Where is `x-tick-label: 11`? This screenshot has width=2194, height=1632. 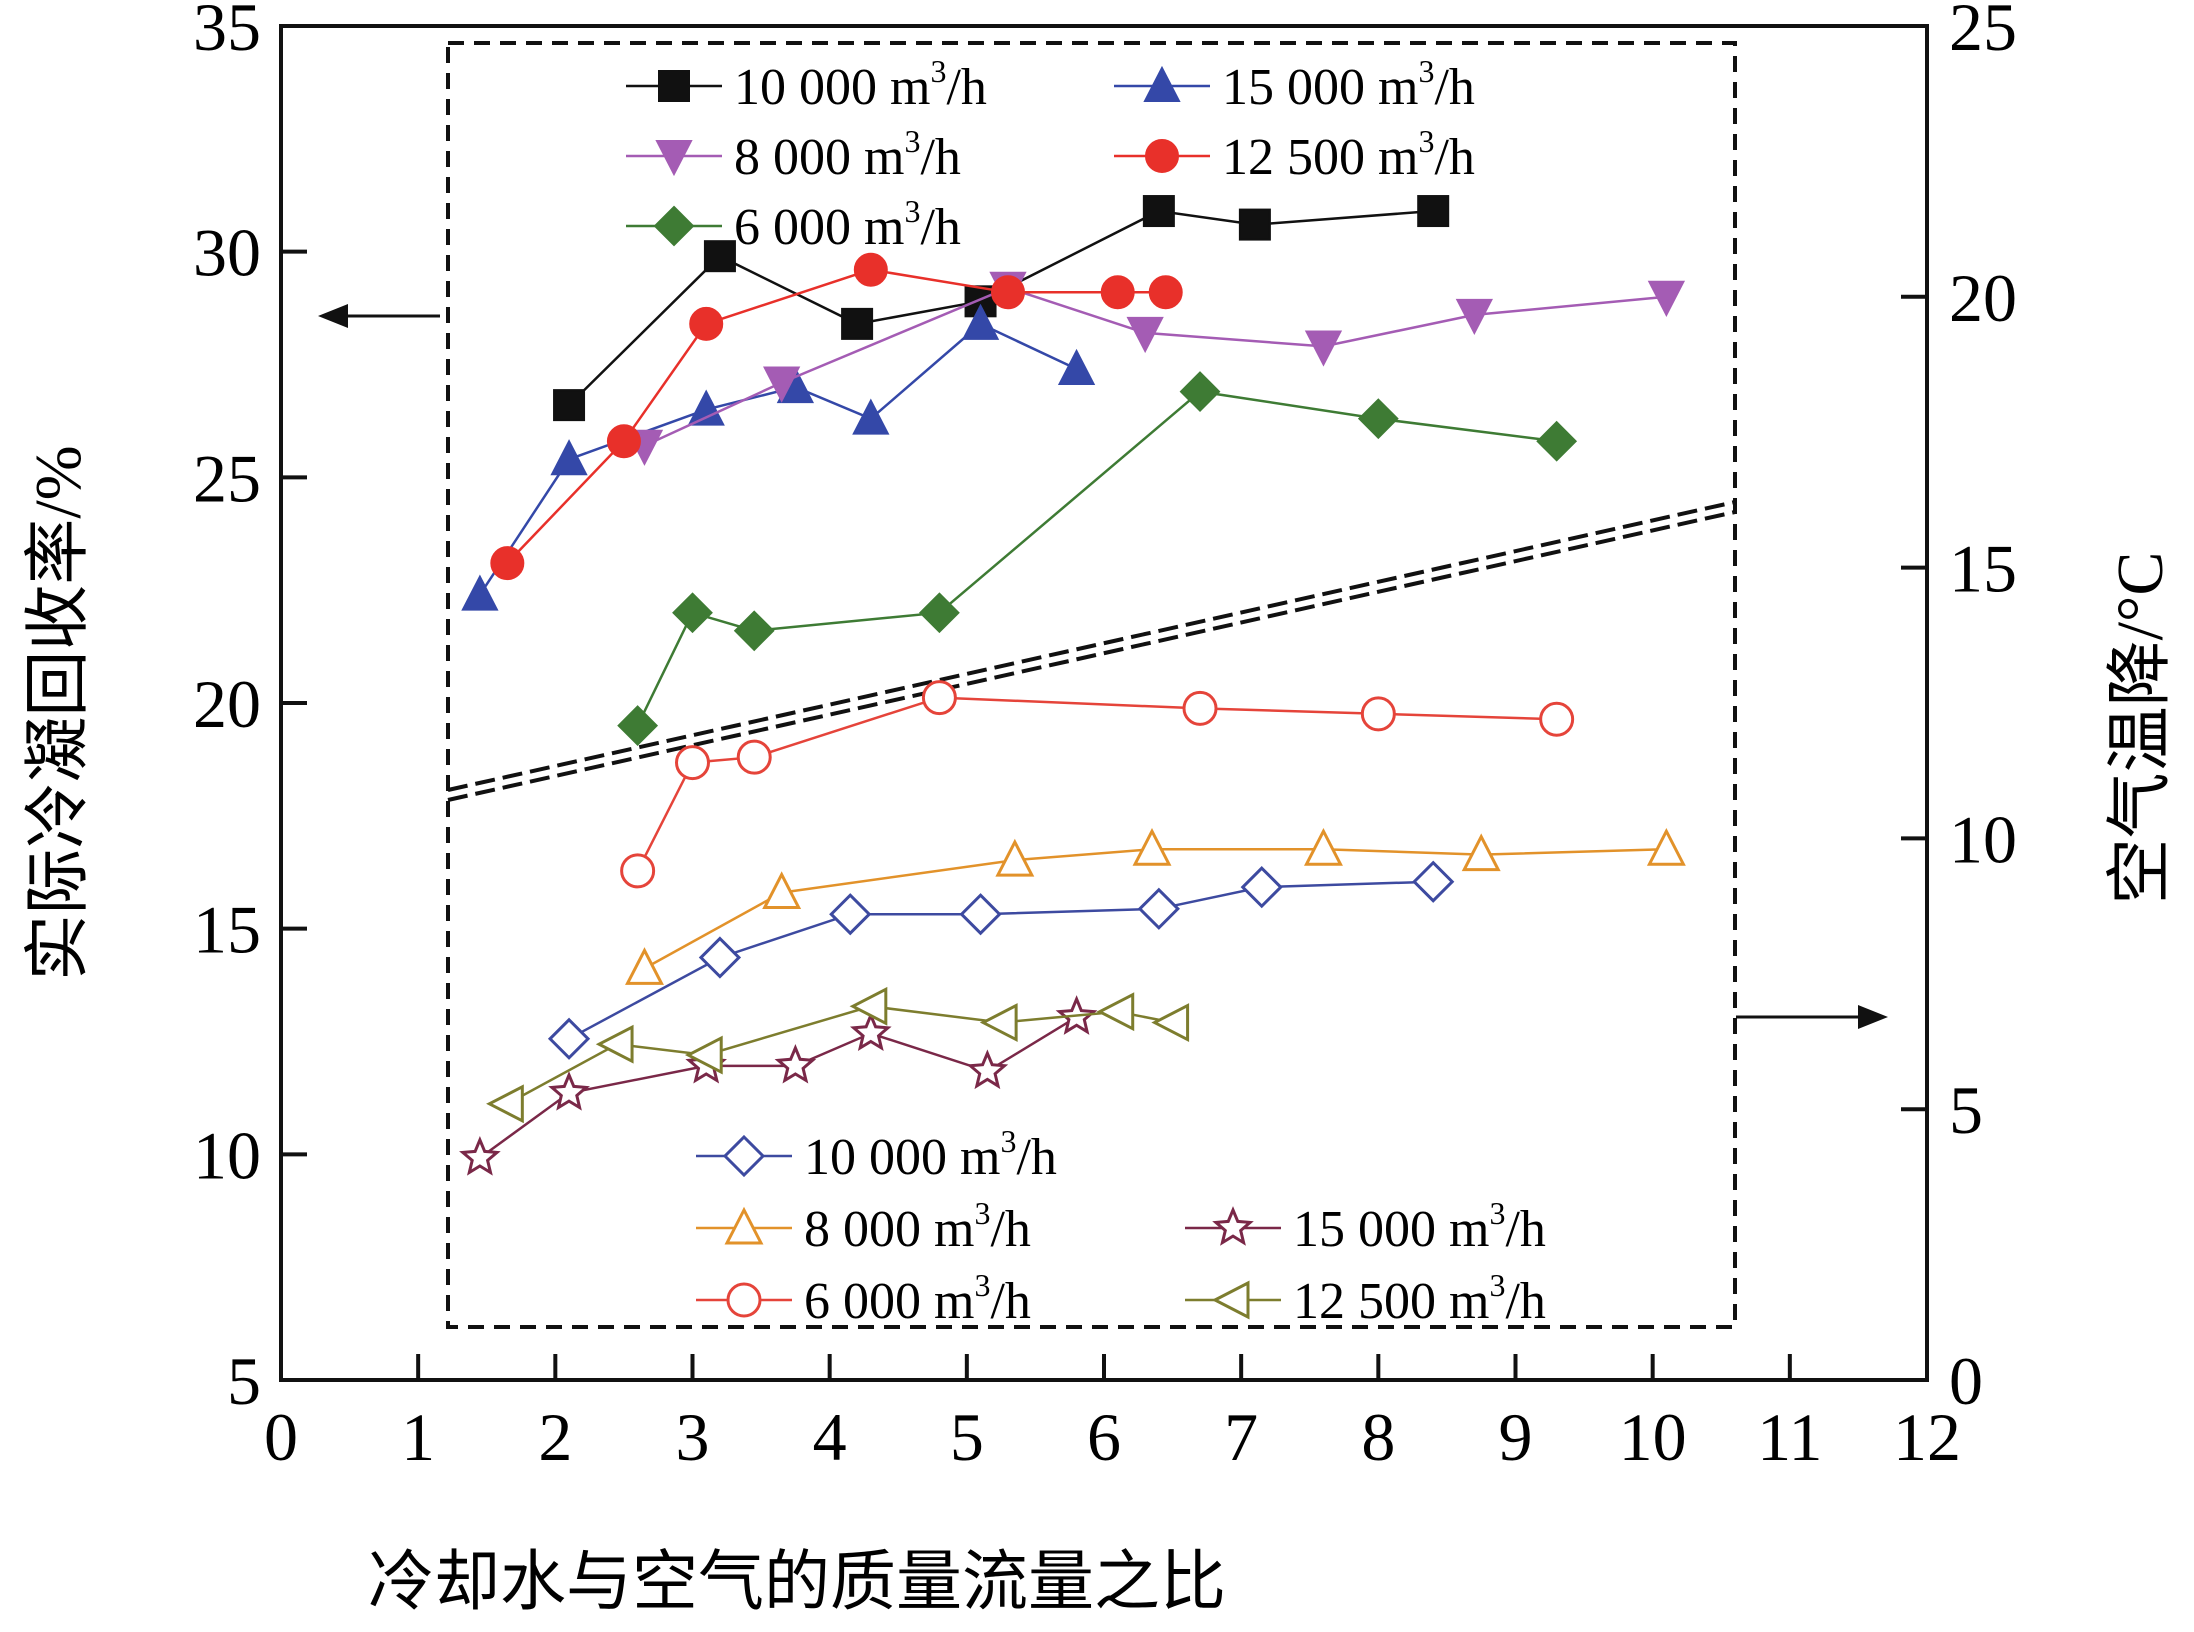
x-tick-label: 11 is located at coordinates (1789, 1437).